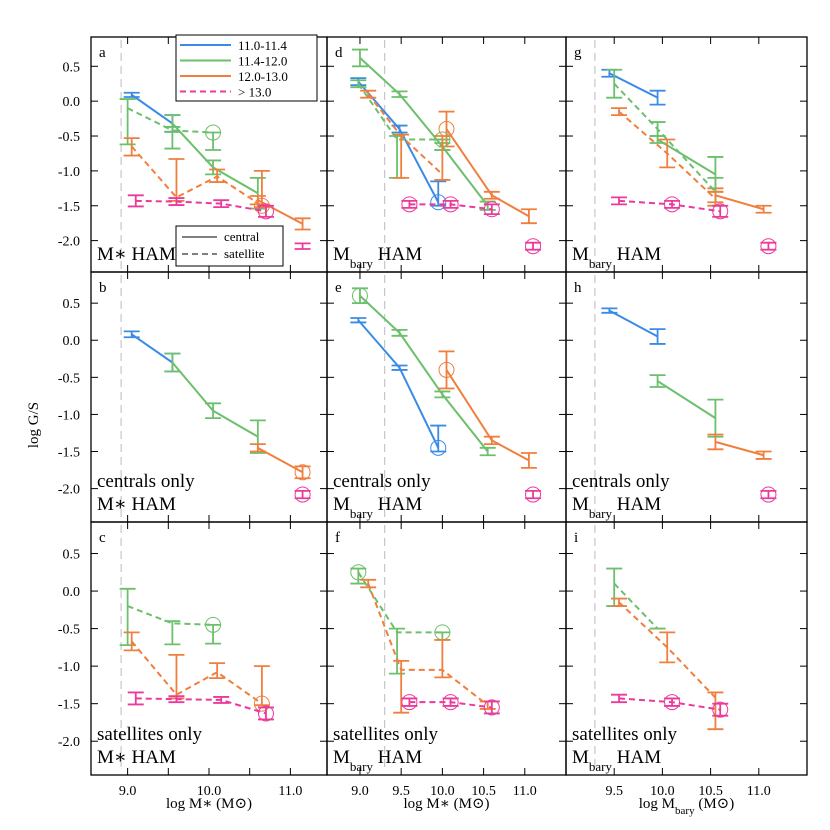 Image resolution: width=830 pixels, height=830 pixels. I want to click on panel-g: g Mbary HAM, so click(686, 154).